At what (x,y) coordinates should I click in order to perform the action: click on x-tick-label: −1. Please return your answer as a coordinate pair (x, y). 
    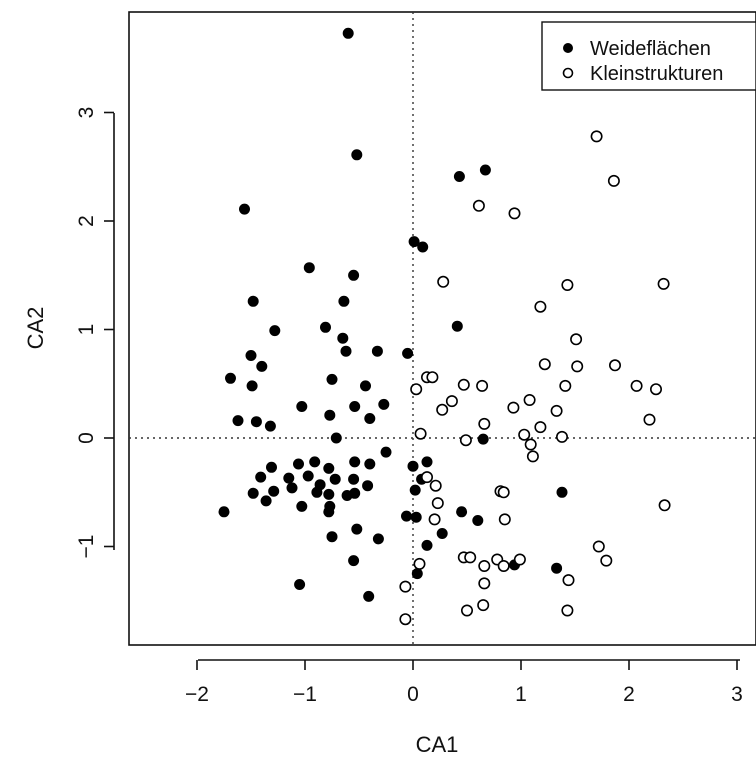
    Looking at the image, I should click on (305, 694).